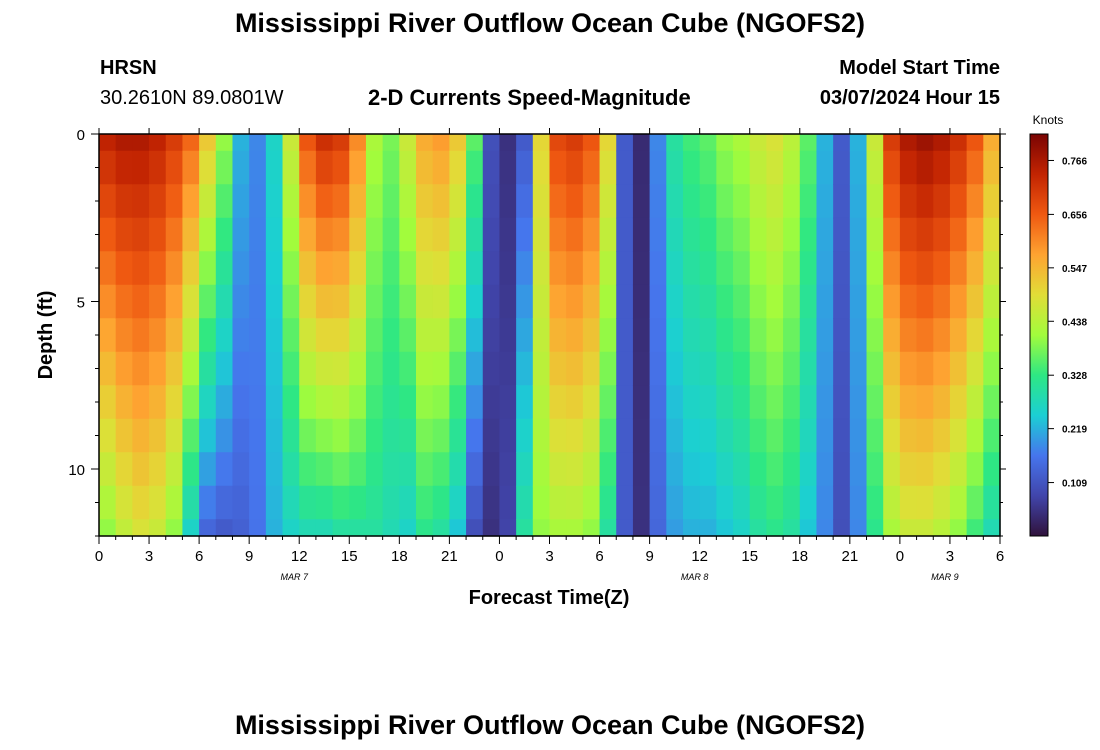 The height and width of the screenshot is (750, 1100). Describe the element at coordinates (529, 97) in the screenshot. I see `chart-subtitle: 2-D Currents Speed-Magnitude` at that location.